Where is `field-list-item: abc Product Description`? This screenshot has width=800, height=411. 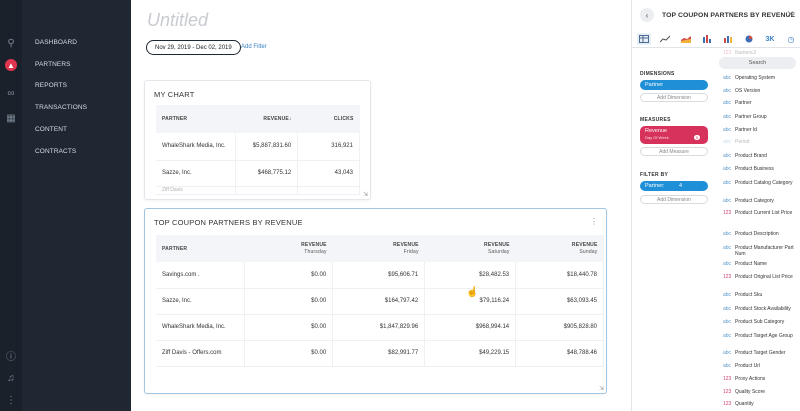 field-list-item: abc Product Description is located at coordinates (761, 234).